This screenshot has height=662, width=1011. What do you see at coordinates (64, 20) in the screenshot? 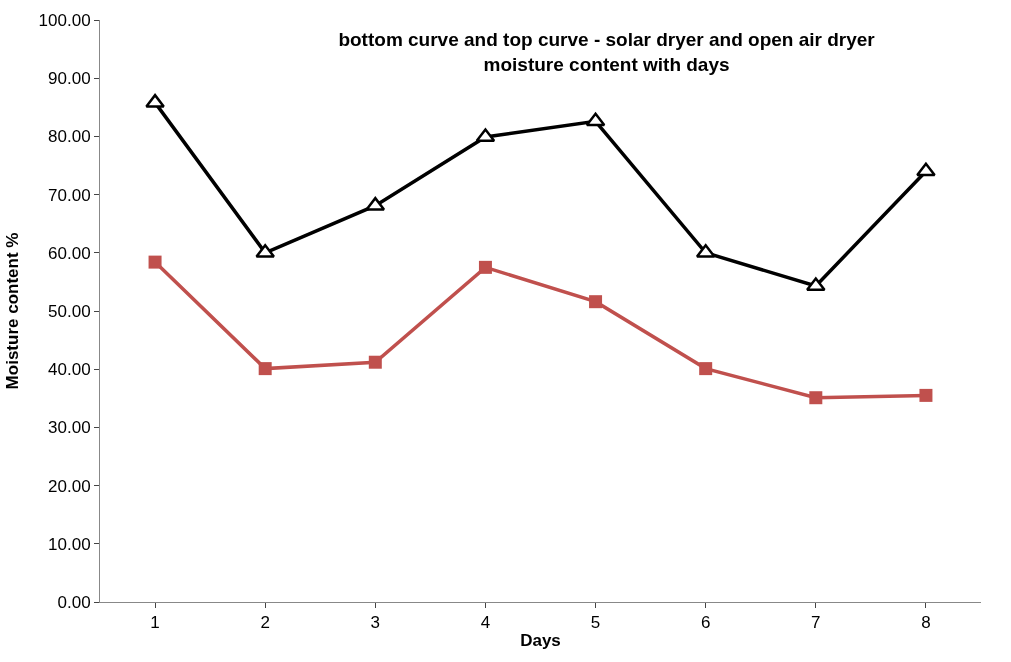
I see `y-tick-label: 100.00` at bounding box center [64, 20].